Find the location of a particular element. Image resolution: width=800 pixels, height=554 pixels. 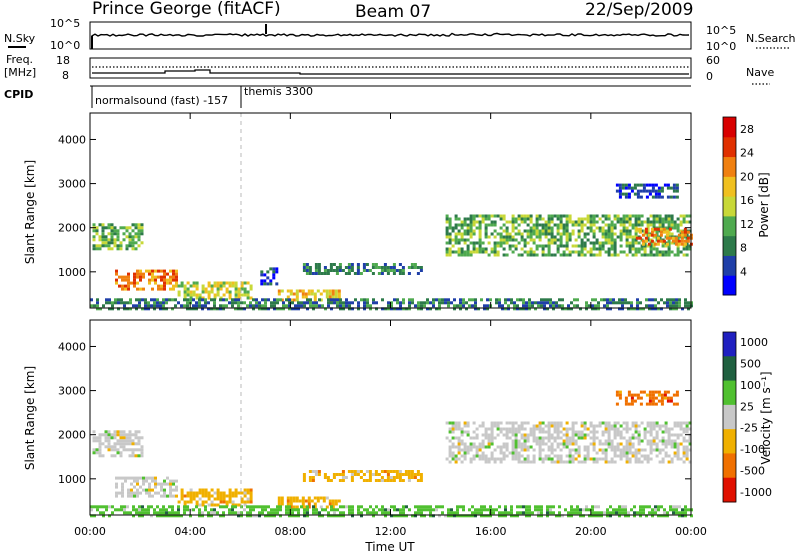

freq-tick-high: 18 is located at coordinates (63, 60).